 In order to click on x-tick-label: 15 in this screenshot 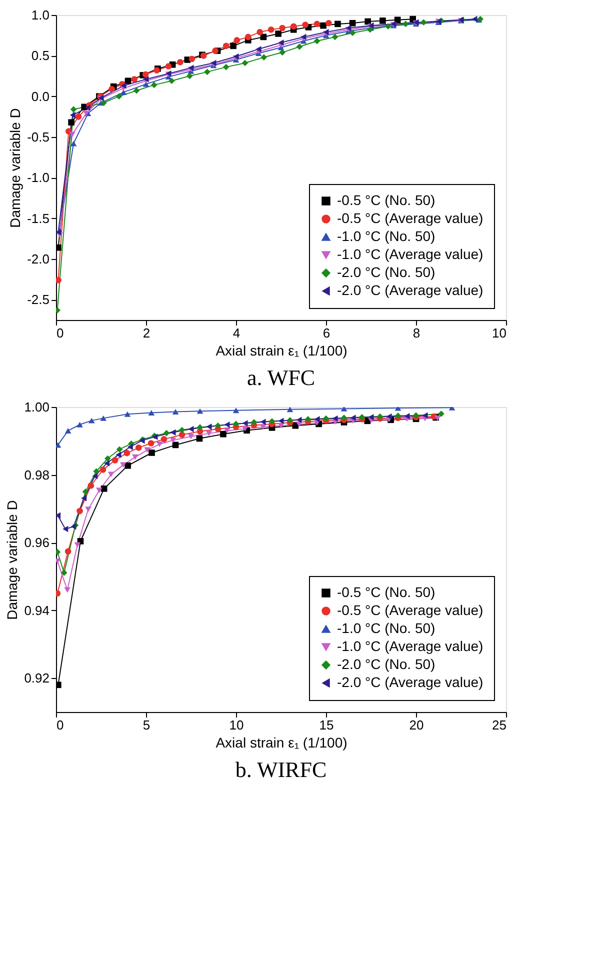, I will do `click(326, 725)`.